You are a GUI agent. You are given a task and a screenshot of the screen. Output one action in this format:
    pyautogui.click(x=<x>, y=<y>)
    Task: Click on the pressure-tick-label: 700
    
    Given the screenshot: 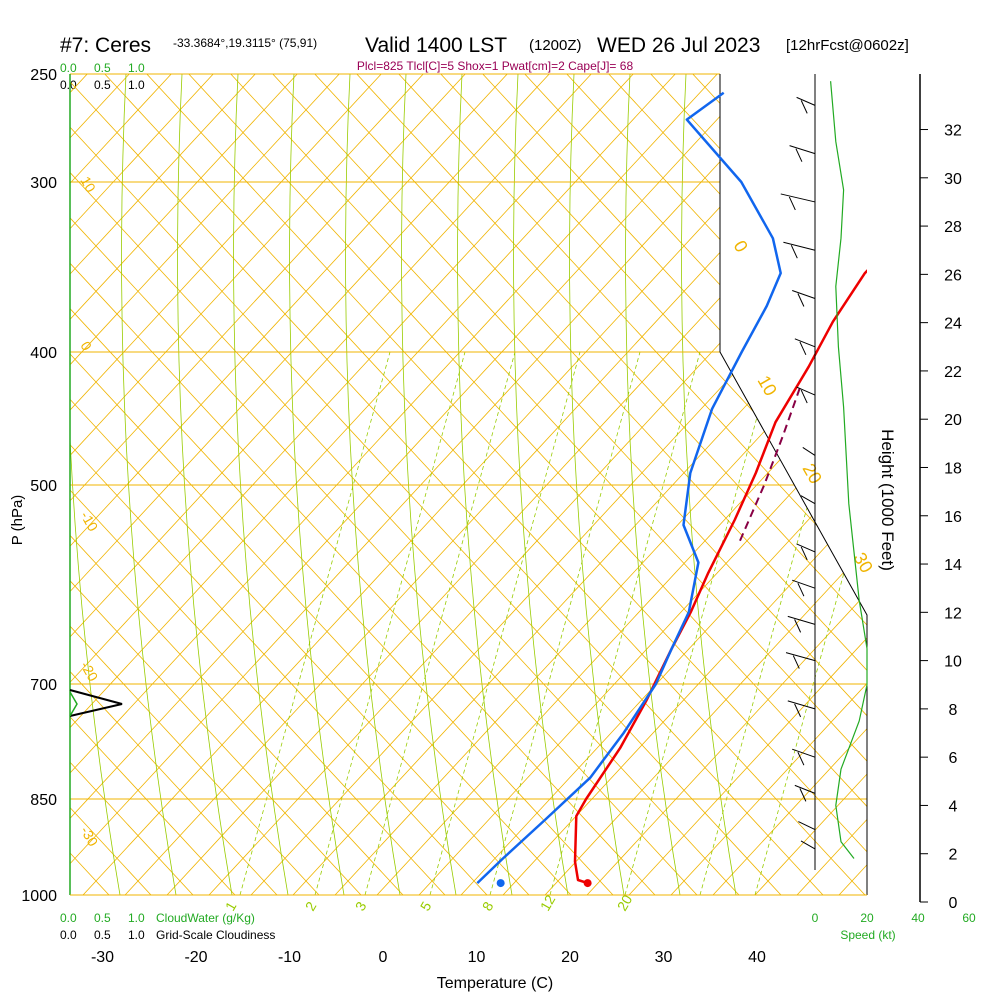 What is the action you would take?
    pyautogui.click(x=43, y=685)
    